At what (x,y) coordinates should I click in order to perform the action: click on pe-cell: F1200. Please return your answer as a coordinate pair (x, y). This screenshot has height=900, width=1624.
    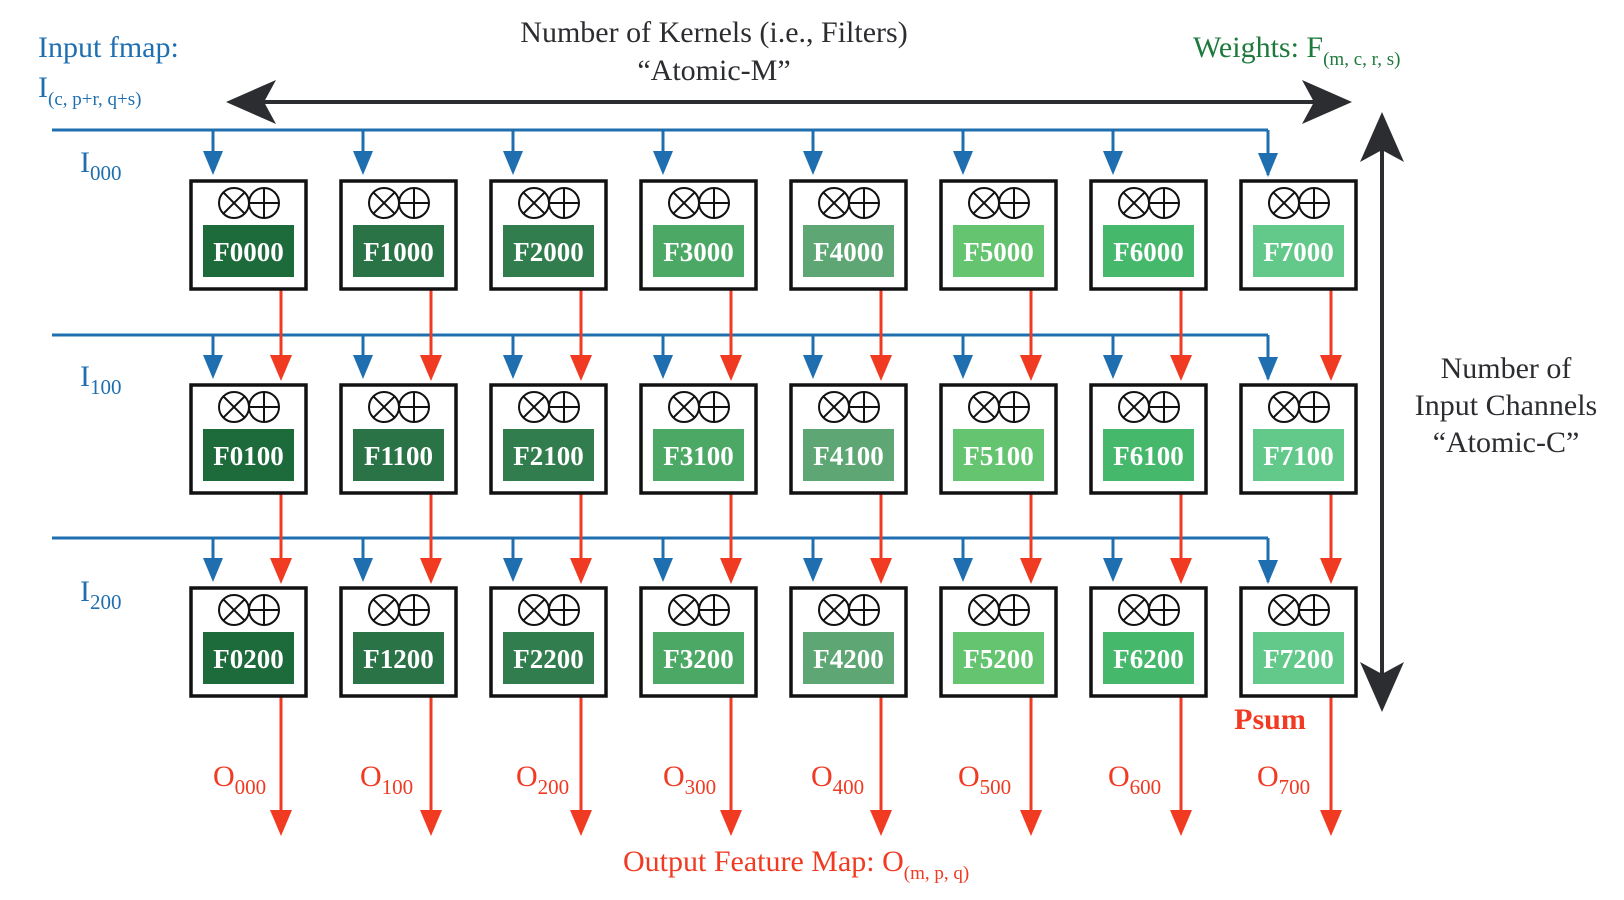
    Looking at the image, I should click on (398, 642).